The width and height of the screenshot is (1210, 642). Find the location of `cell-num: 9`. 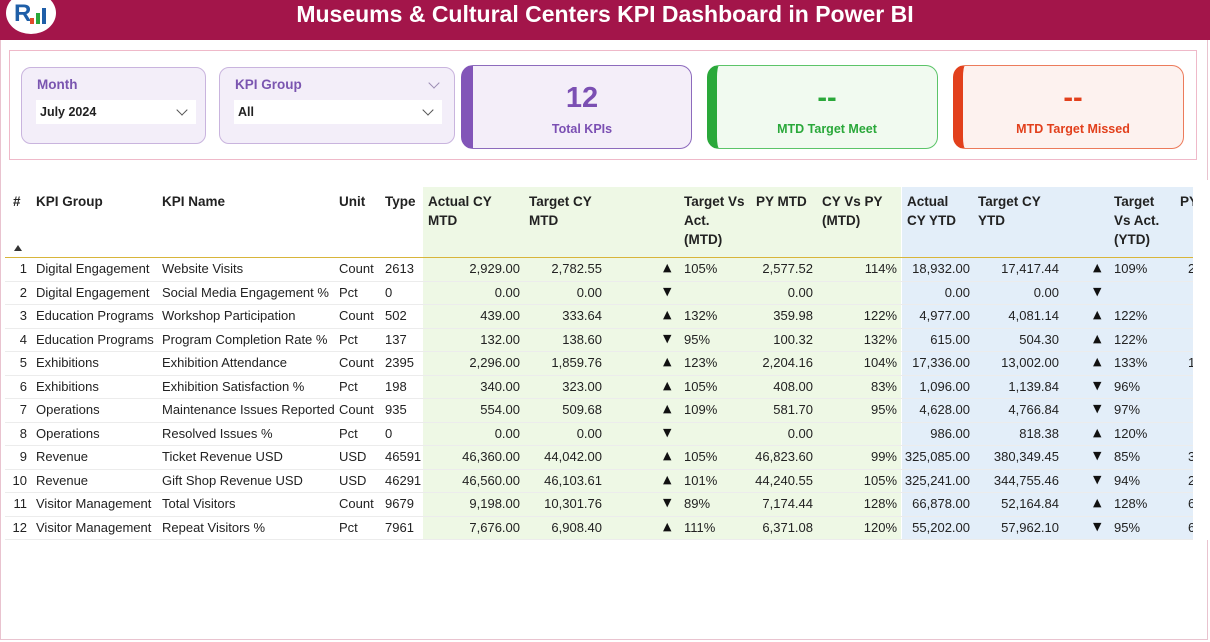

cell-num: 9 is located at coordinates (23, 456).